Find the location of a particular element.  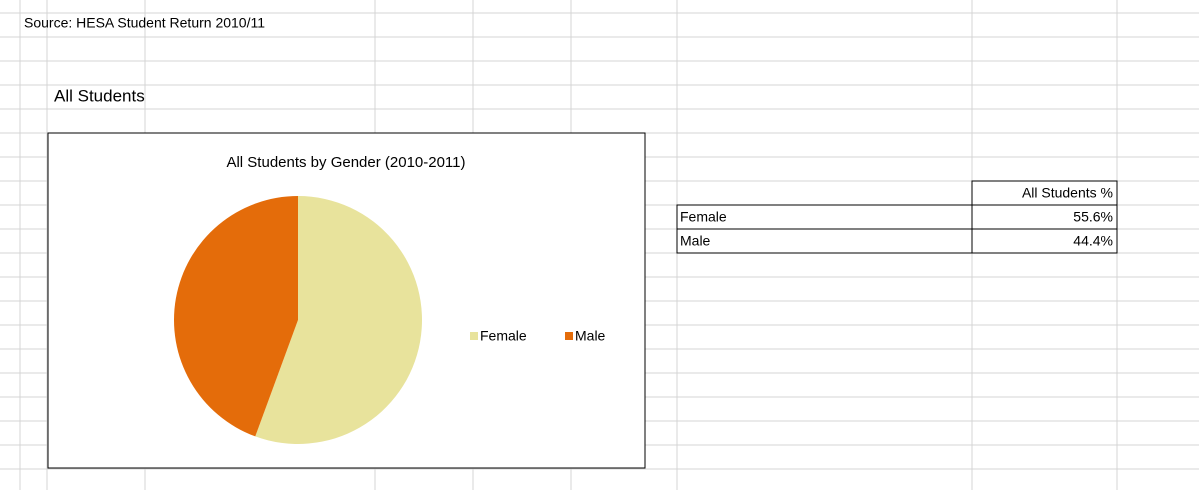

legend: Female Male is located at coordinates (538, 336).